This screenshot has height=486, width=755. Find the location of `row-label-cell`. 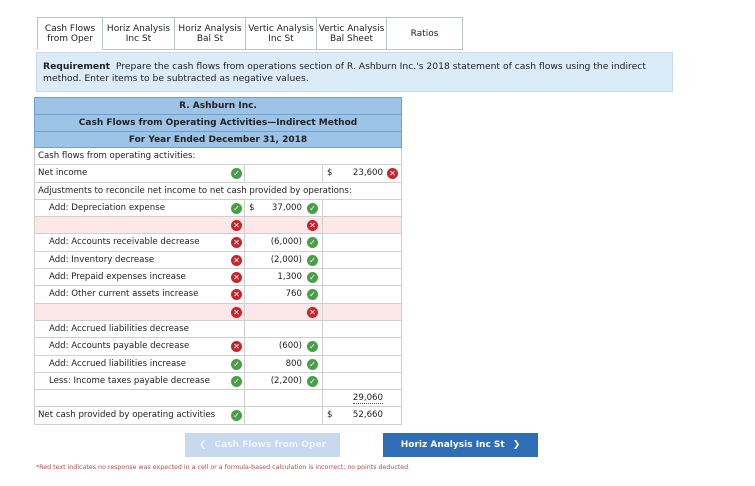

row-label-cell is located at coordinates (140, 398).